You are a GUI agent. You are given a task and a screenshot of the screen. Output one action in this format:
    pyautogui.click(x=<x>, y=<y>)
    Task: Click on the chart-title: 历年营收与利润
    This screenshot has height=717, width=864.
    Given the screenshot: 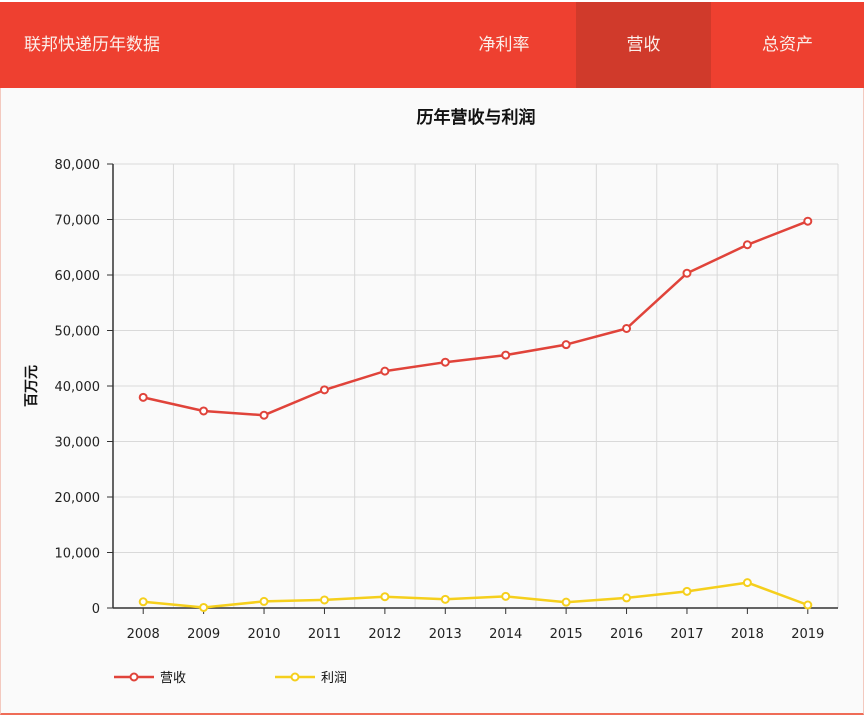 What is the action you would take?
    pyautogui.click(x=476, y=117)
    